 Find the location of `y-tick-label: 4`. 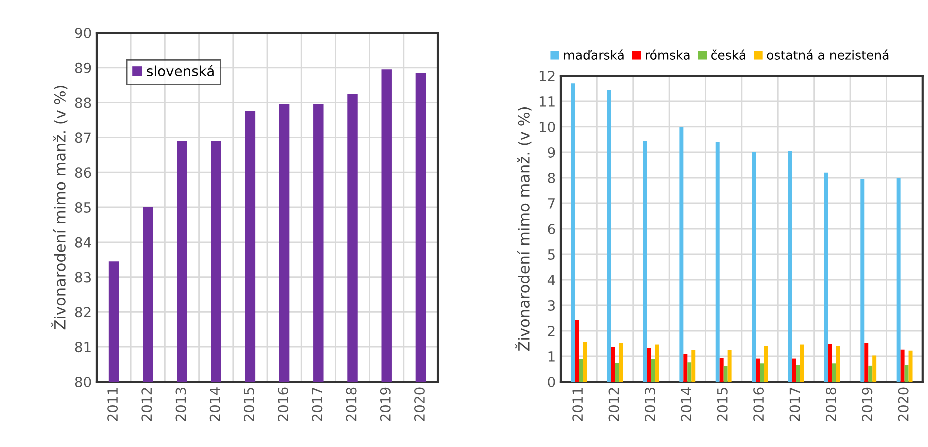

y-tick-label: 4 is located at coordinates (552, 280).